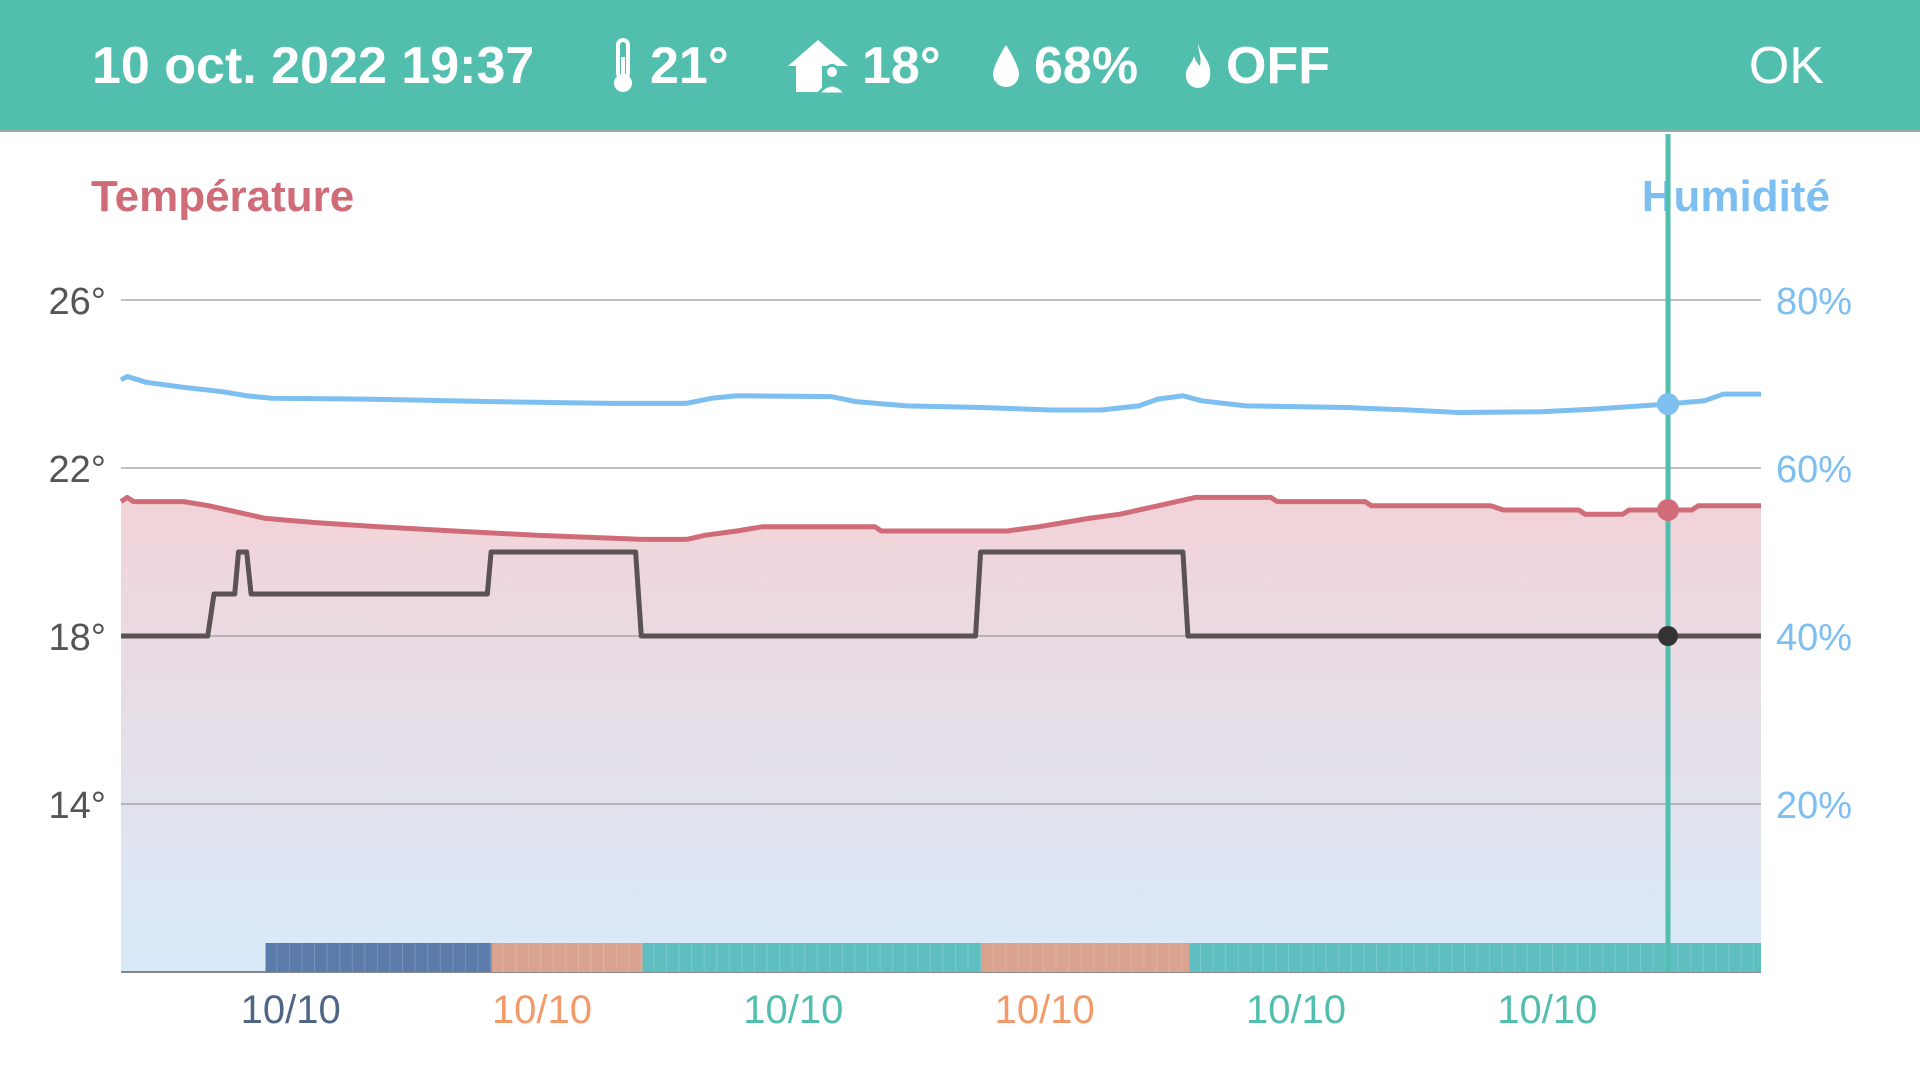 This screenshot has height=1080, width=1920. What do you see at coordinates (1006, 66) in the screenshot?
I see `water-drop-icon` at bounding box center [1006, 66].